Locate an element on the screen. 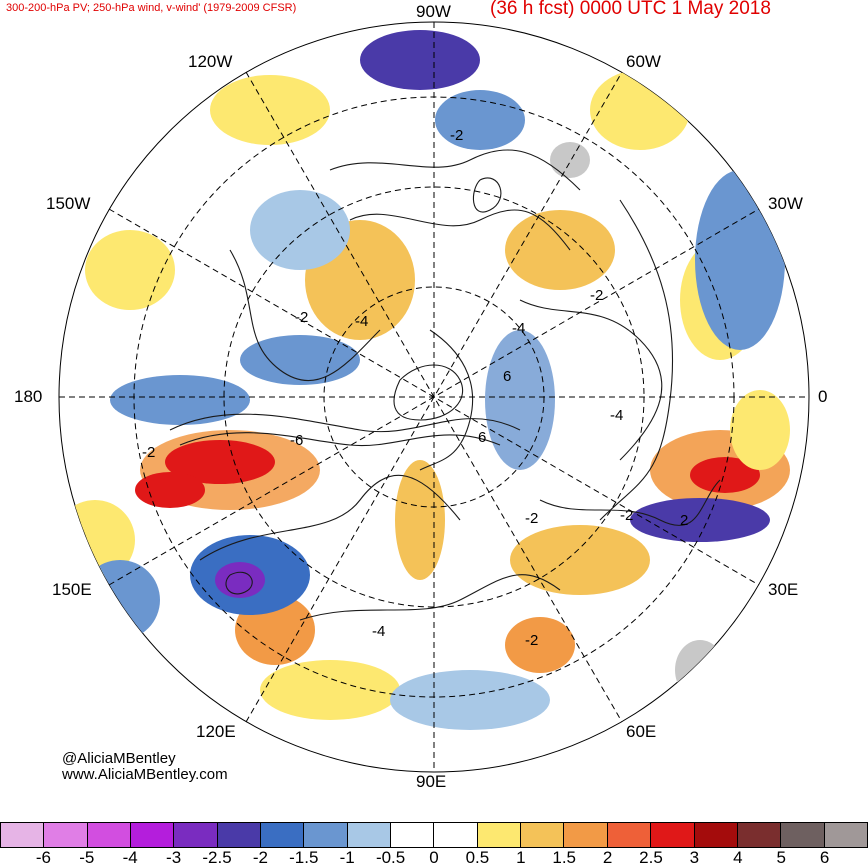 Image resolution: width=868 pixels, height=868 pixels. colorbar-tick-labels: -6 -5 -4 -3 -2.5 -2 -1.5 -1 -0.5 0 0.5 1 1.5 2 2.5 3 4 5 6 is located at coordinates (434, 857).